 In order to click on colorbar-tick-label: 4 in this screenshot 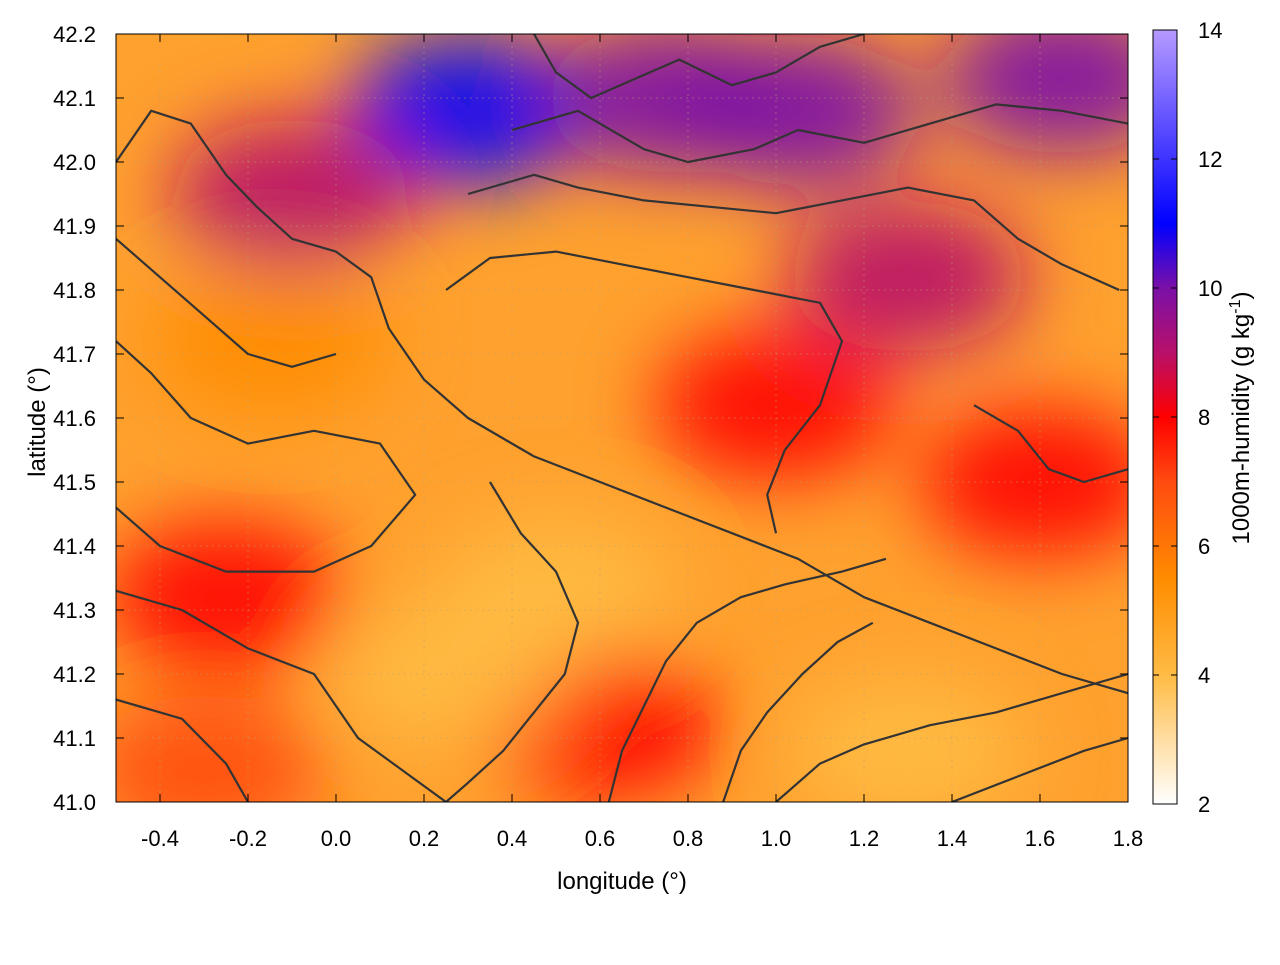, I will do `click(1204, 675)`.